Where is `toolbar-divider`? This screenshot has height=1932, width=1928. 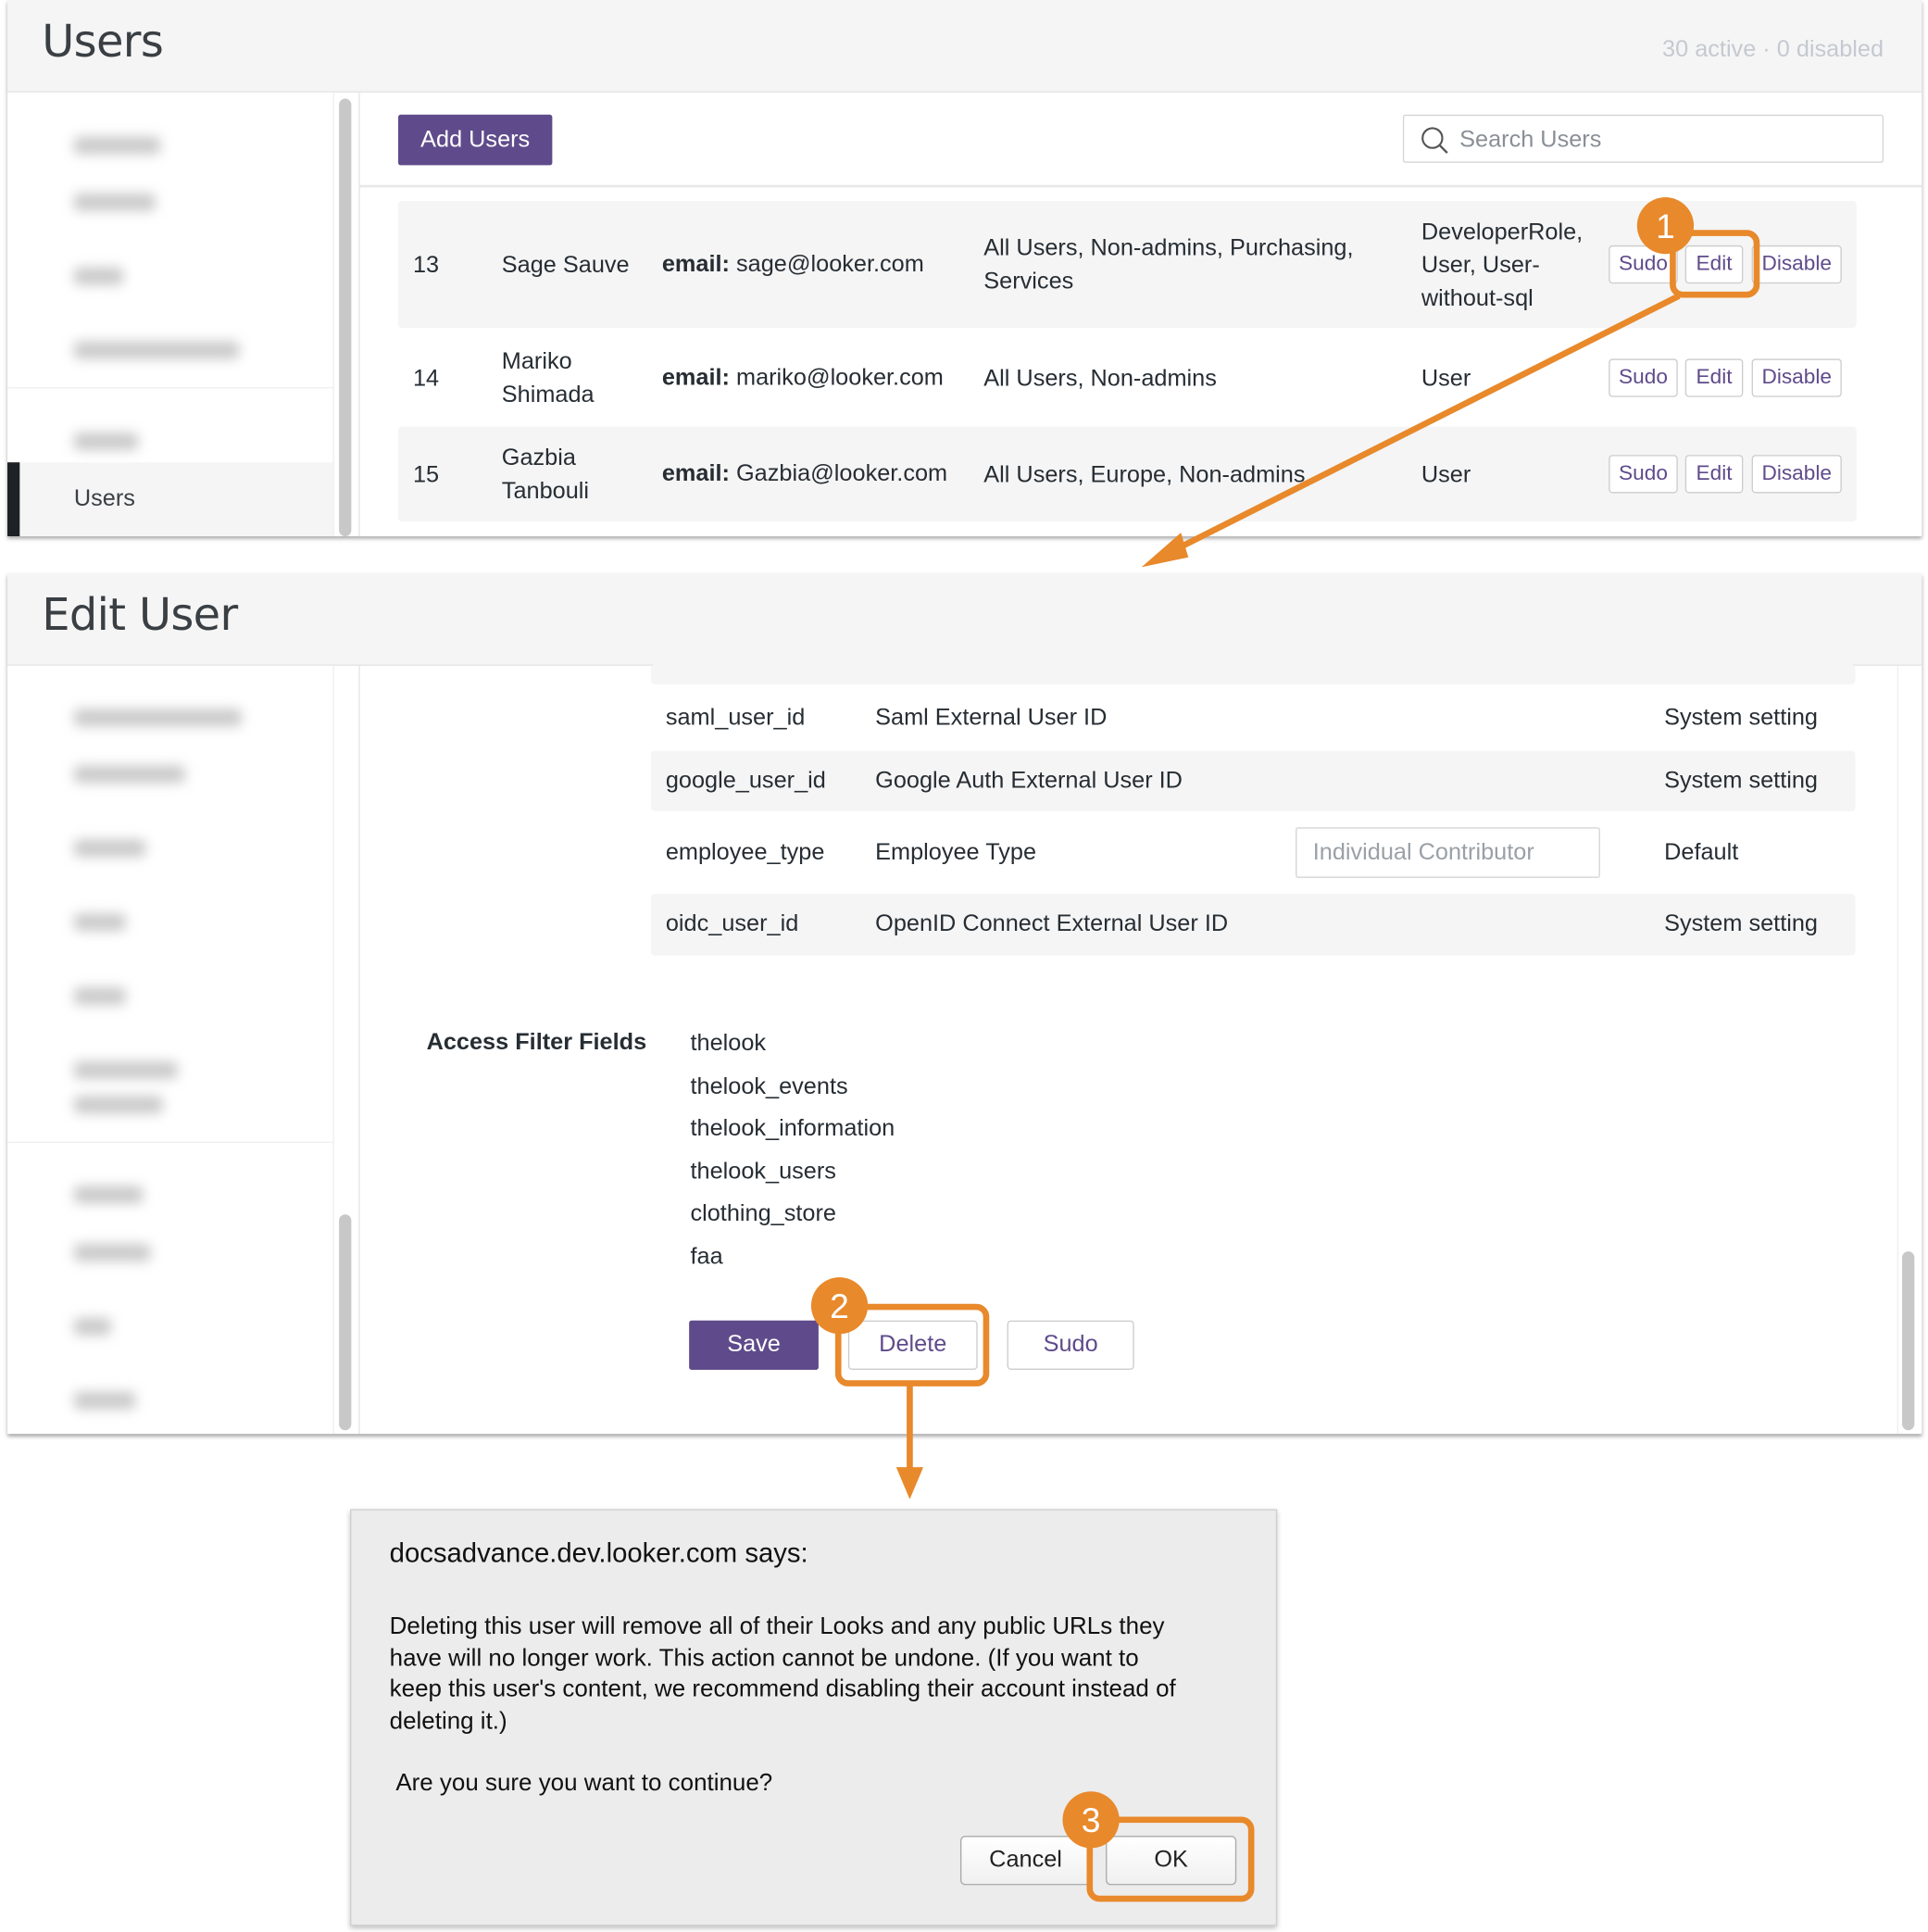
toolbar-divider is located at coordinates (1140, 186).